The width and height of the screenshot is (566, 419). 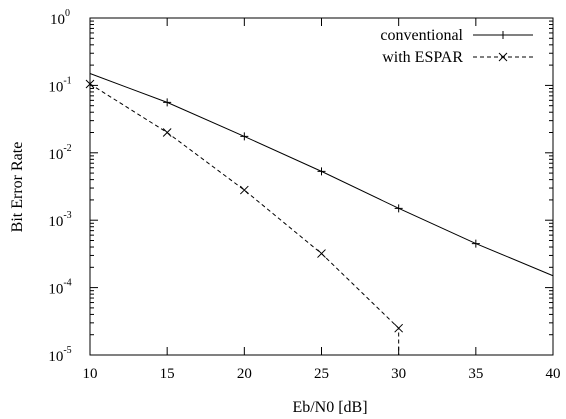 I want to click on y-tick-label: 10⁻⁴, so click(x=59, y=288).